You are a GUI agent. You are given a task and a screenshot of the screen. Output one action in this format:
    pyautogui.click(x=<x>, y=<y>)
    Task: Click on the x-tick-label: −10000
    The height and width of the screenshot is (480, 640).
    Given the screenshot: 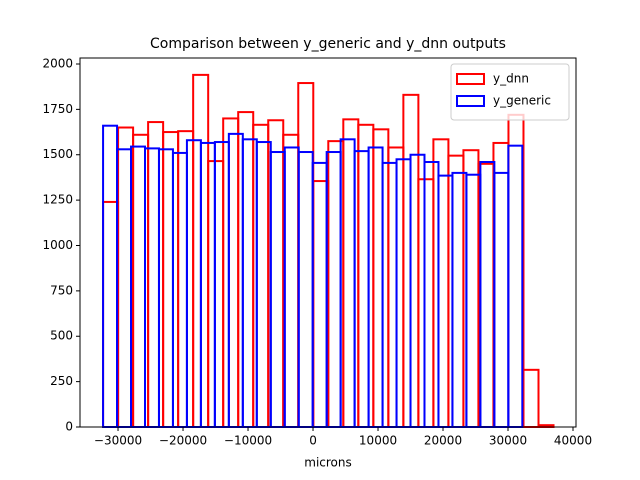 What is the action you would take?
    pyautogui.click(x=248, y=441)
    